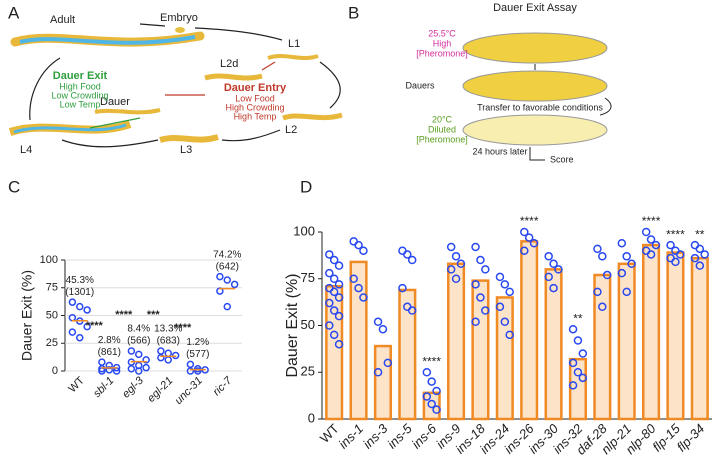 The height and width of the screenshot is (475, 720). I want to click on arrows, so click(570, 112).